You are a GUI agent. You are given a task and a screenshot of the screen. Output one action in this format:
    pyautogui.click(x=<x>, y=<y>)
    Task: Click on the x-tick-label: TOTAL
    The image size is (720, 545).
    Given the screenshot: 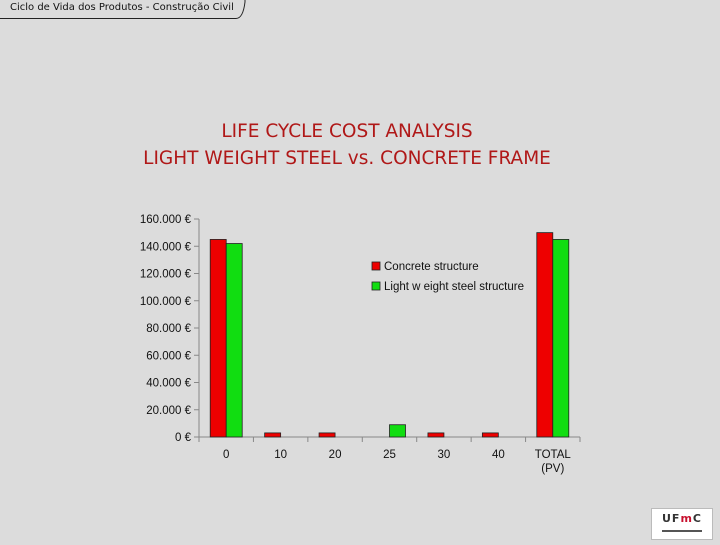 What is the action you would take?
    pyautogui.click(x=553, y=455)
    